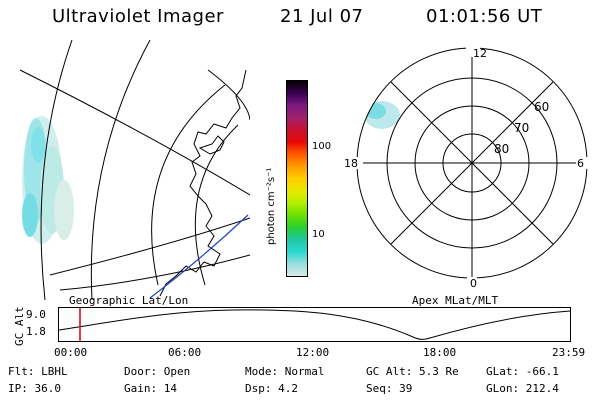 This screenshot has width=600, height=400. What do you see at coordinates (440, 352) in the screenshot?
I see `xtick-1800: 18:00` at bounding box center [440, 352].